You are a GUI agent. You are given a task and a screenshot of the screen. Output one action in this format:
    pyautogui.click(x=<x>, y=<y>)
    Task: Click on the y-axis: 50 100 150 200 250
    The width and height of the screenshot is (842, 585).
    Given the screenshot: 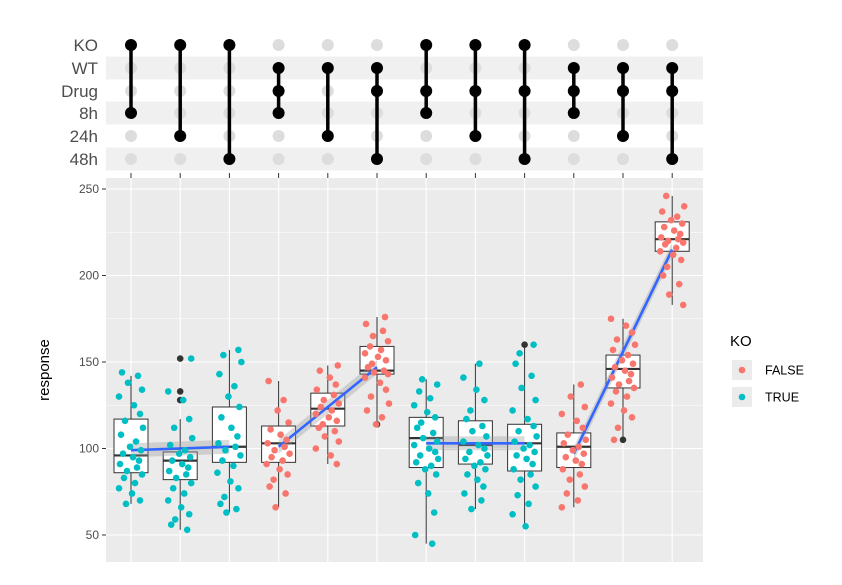 What is the action you would take?
    pyautogui.click(x=92, y=362)
    